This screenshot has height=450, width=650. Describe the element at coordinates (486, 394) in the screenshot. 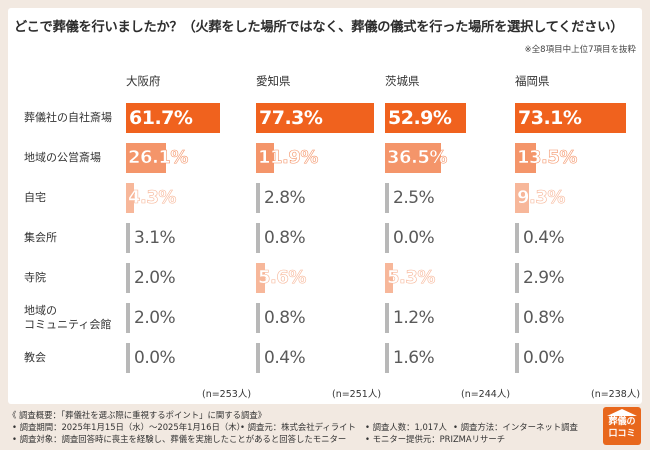

I see `sample-size: (n=244人)` at that location.